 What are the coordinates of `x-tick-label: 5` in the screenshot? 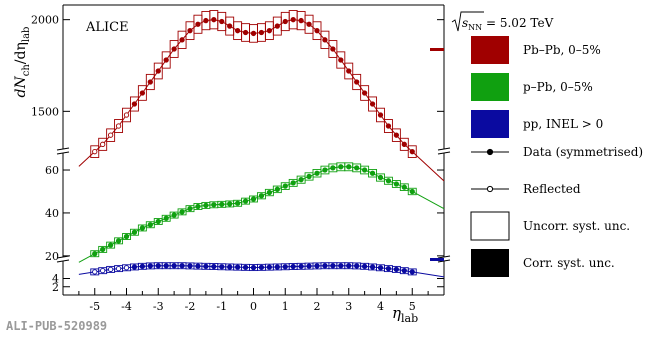 It's located at (412, 306).